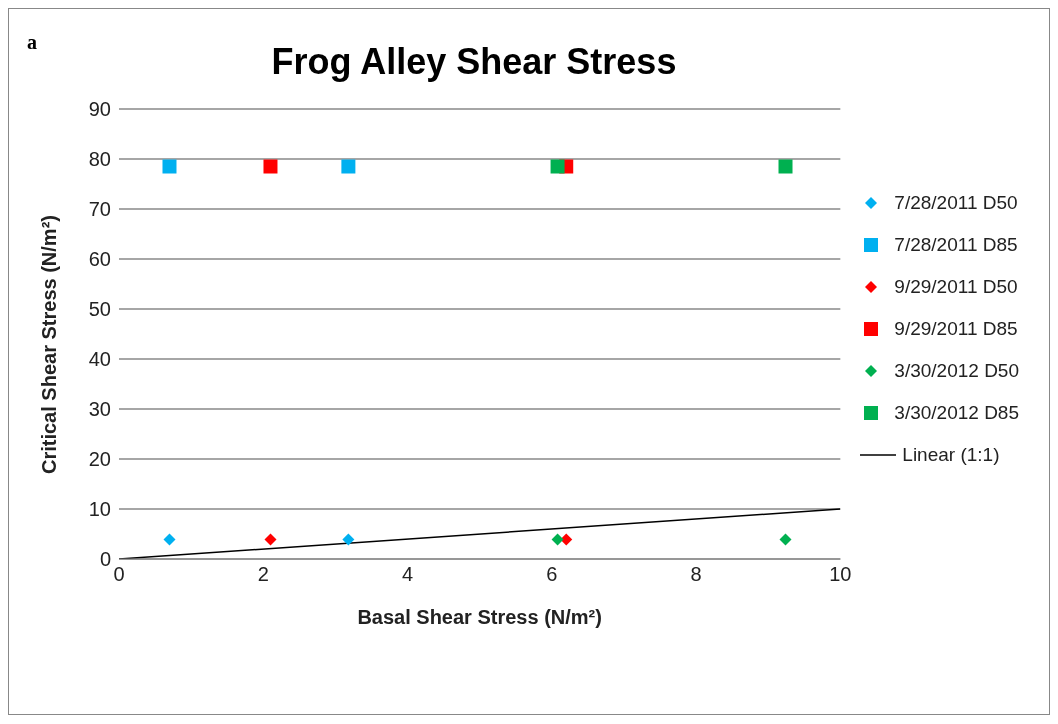 The width and height of the screenshot is (1058, 724). What do you see at coordinates (99, 409) in the screenshot?
I see `y-tick-label: 30` at bounding box center [99, 409].